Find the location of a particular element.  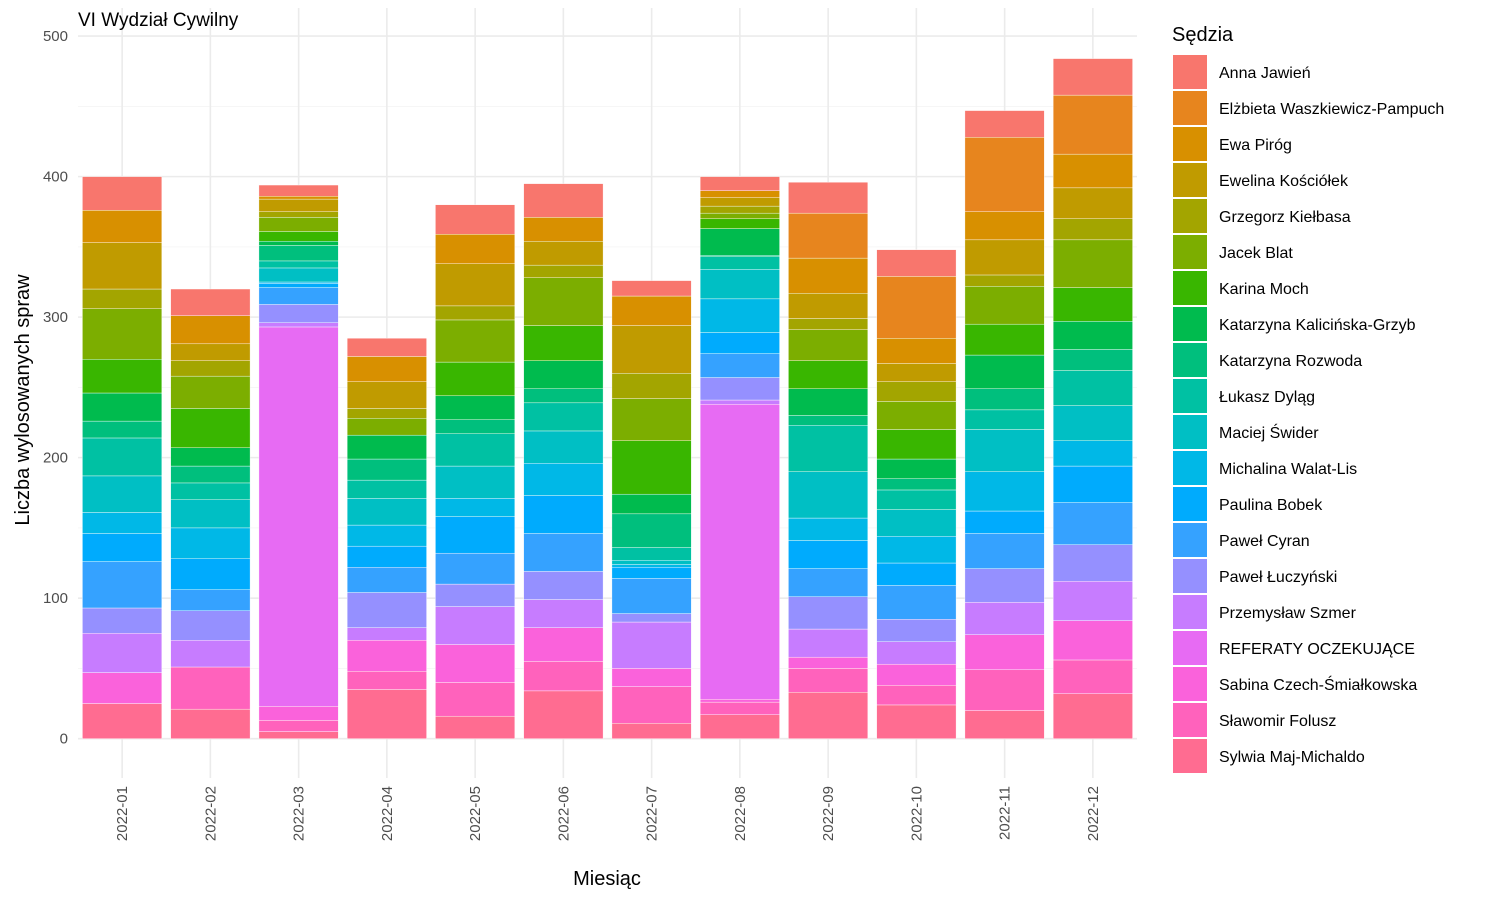

bar-segment: Jacek Blat 2022-10: 20 is located at coordinates (916, 415).